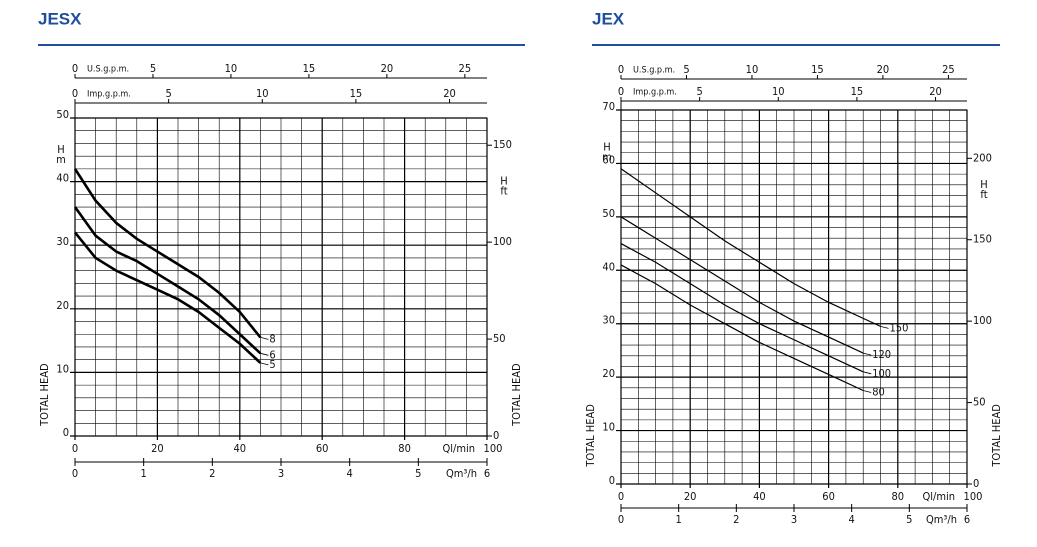  I want to click on x-tick-label: 100, so click(493, 448).